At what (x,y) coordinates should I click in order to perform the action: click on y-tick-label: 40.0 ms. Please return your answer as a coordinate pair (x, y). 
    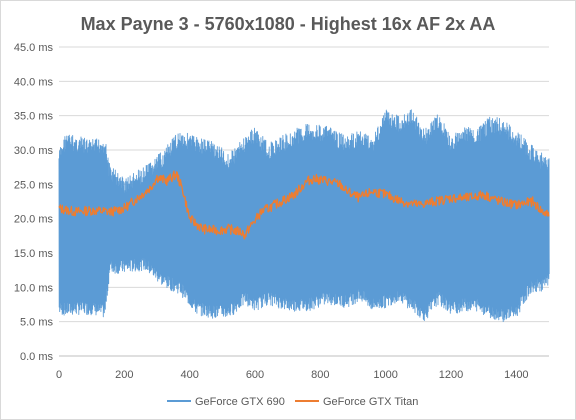
    Looking at the image, I should click on (34, 82).